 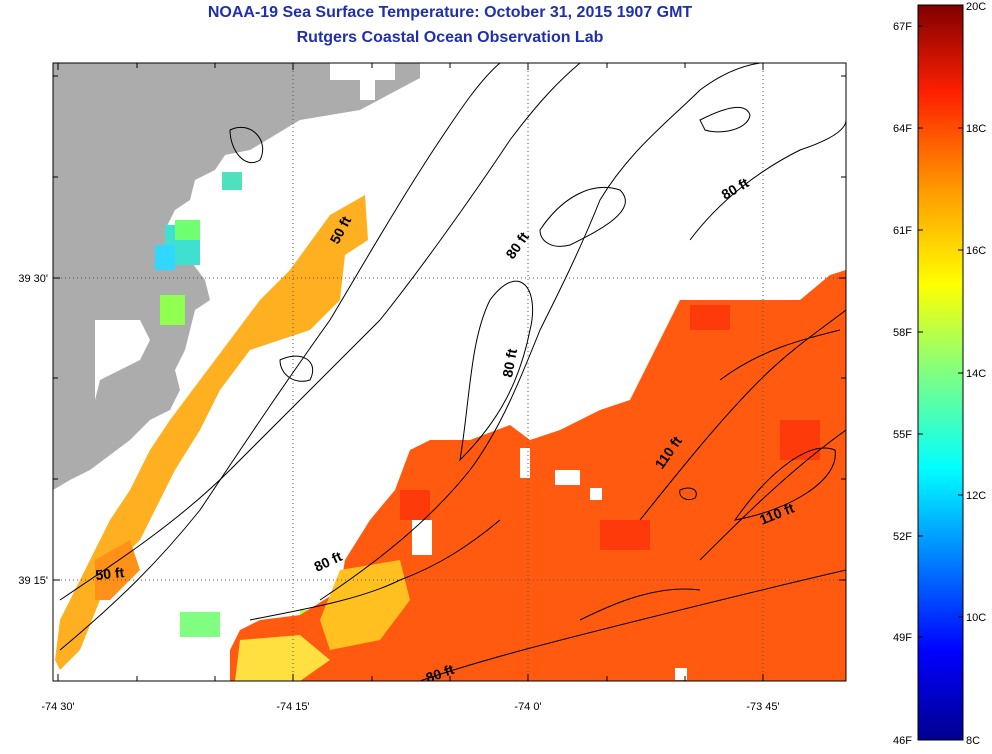 I want to click on cloud-gaps, so click(x=549, y=564).